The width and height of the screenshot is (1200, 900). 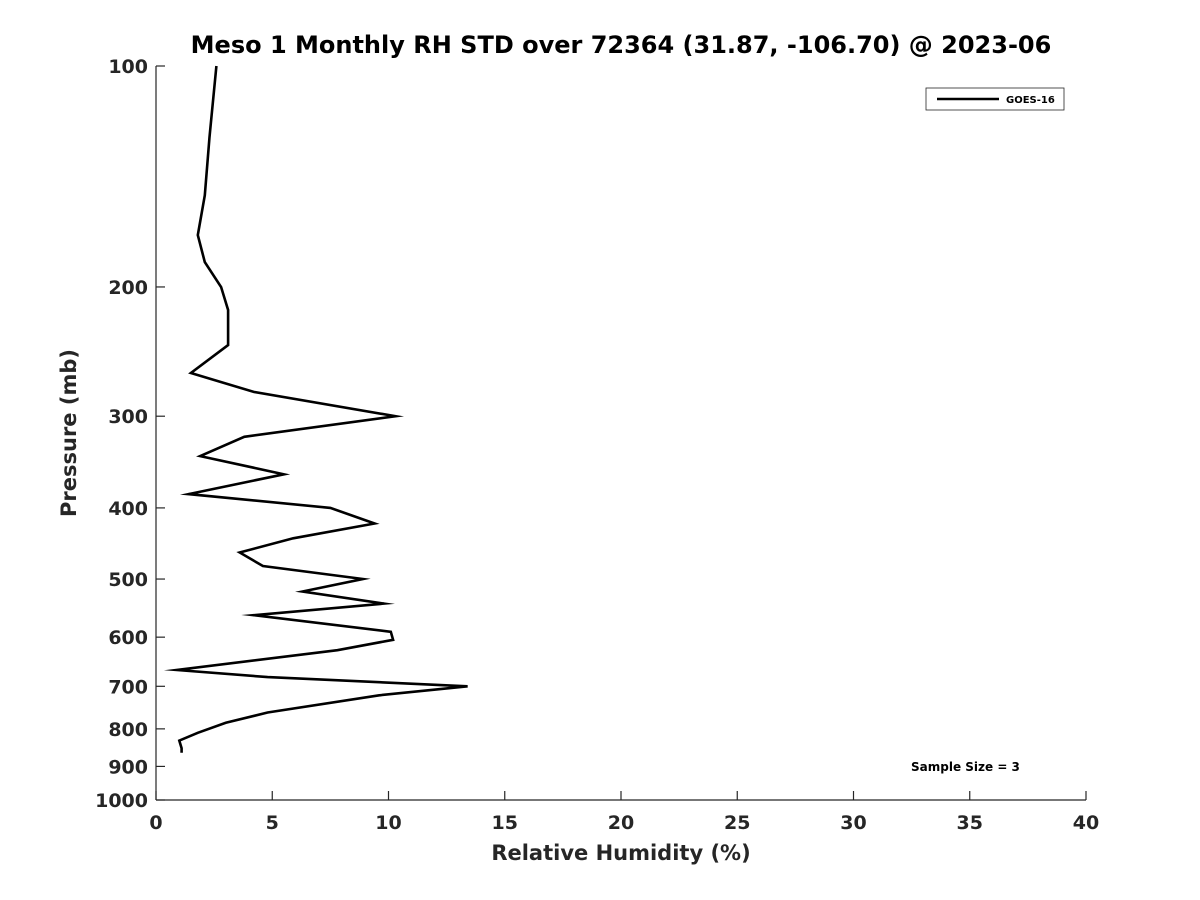 What do you see at coordinates (121, 801) in the screenshot?
I see `y-tick-label: 1000` at bounding box center [121, 801].